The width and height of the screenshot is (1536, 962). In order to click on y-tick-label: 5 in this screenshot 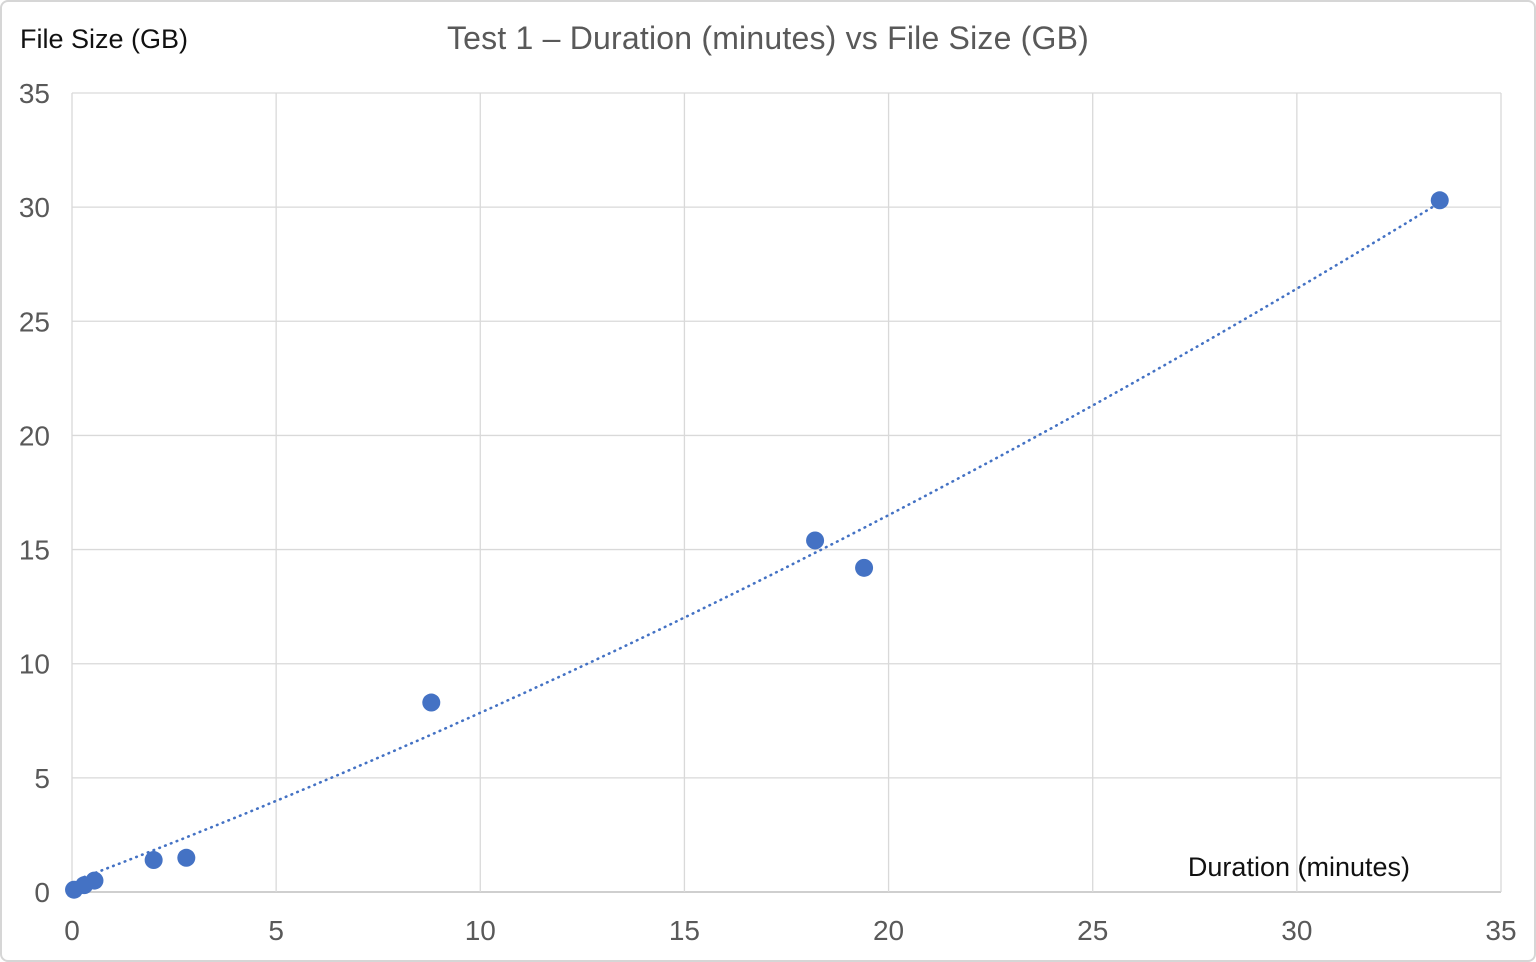, I will do `click(42, 778)`.